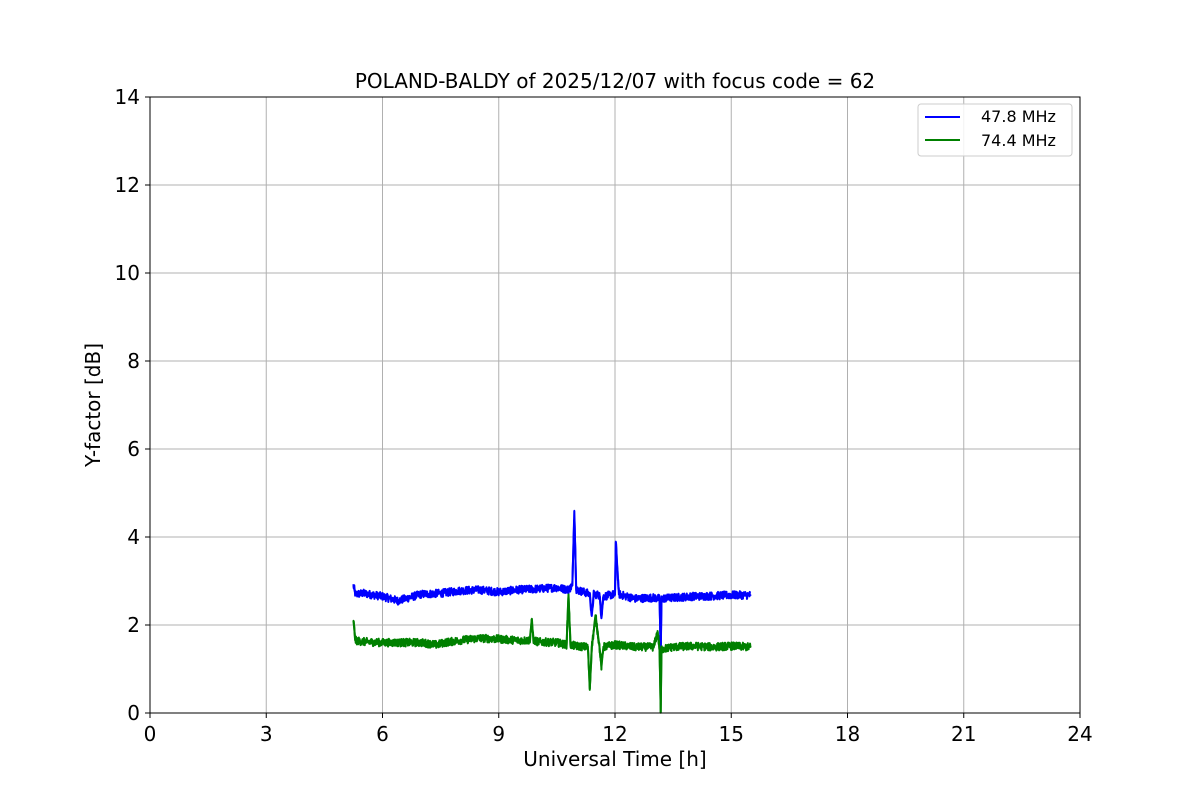  Describe the element at coordinates (133, 713) in the screenshot. I see `y-tick-label: 0` at that location.